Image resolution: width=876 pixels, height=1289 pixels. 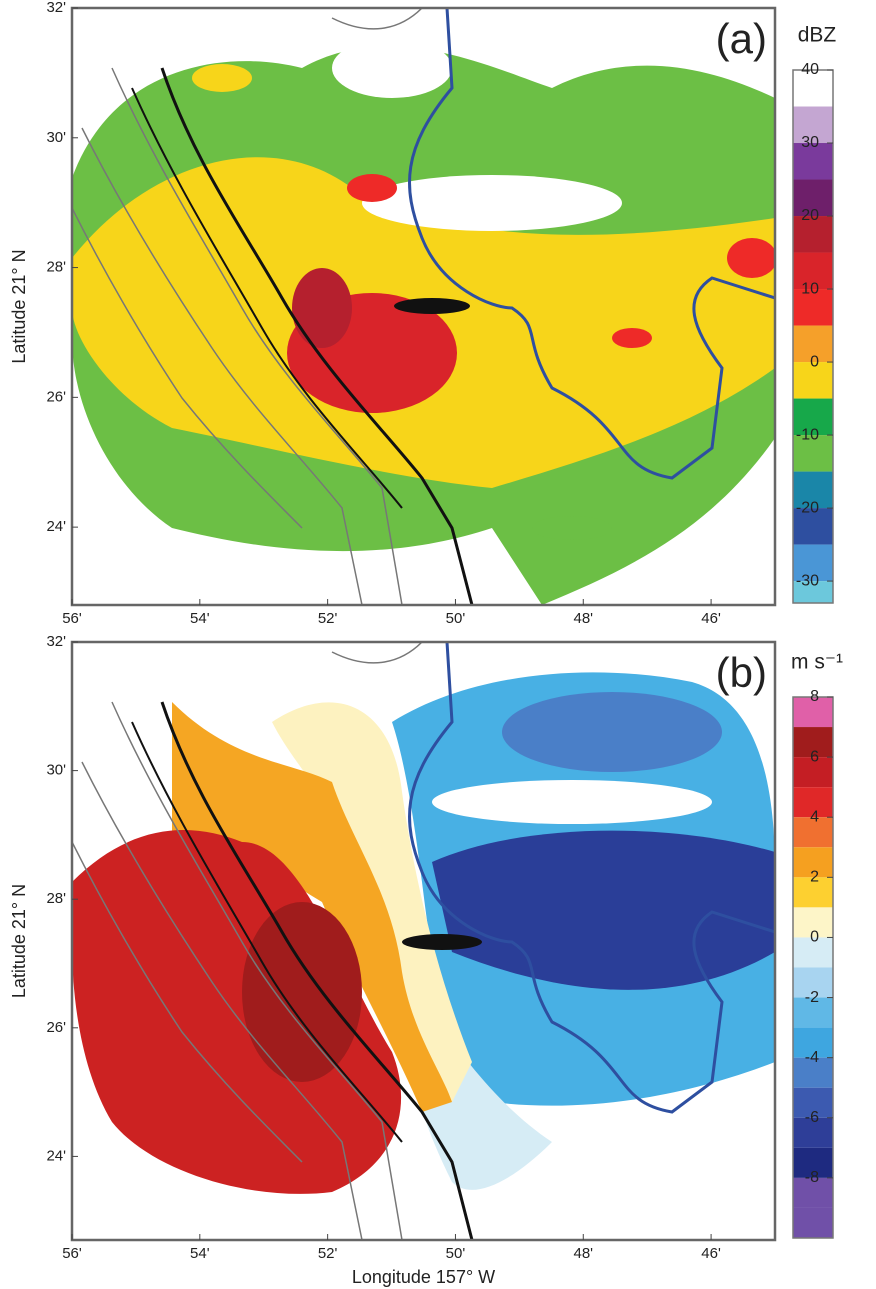 I want to click on colorbar-tick-label: 8, so click(x=814, y=696).